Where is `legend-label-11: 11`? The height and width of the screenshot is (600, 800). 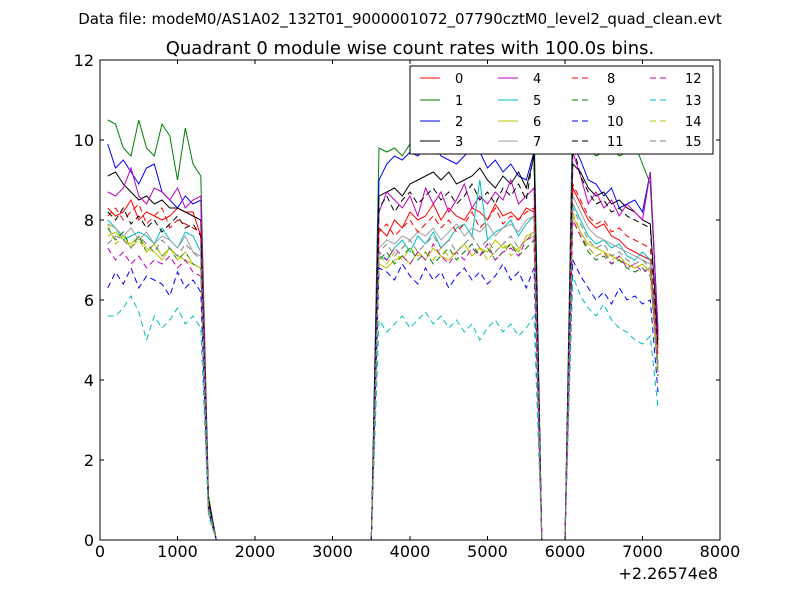 legend-label-11: 11 is located at coordinates (615, 142).